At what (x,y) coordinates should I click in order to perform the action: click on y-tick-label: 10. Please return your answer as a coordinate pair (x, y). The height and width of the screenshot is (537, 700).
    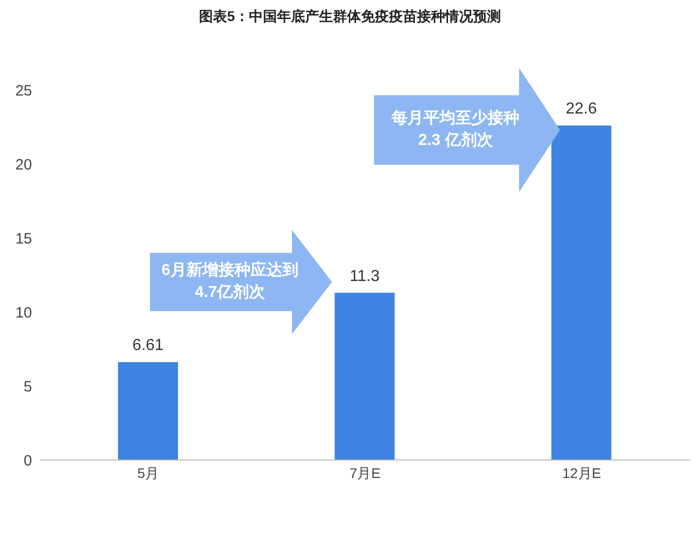
    Looking at the image, I should click on (23, 313).